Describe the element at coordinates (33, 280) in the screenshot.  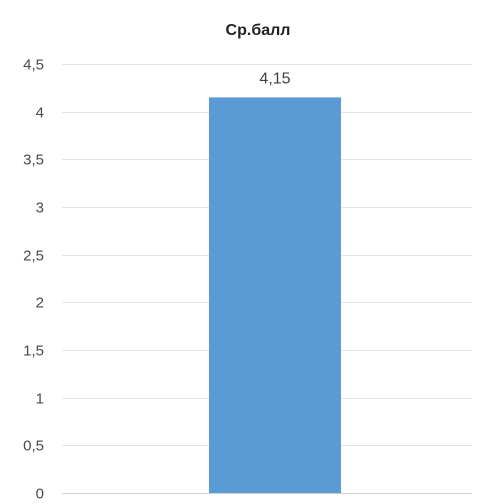
I see `y-axis-tick-labels: 0 0,5 1 1,5 2 2,5 3 3,5 4 4,5` at that location.